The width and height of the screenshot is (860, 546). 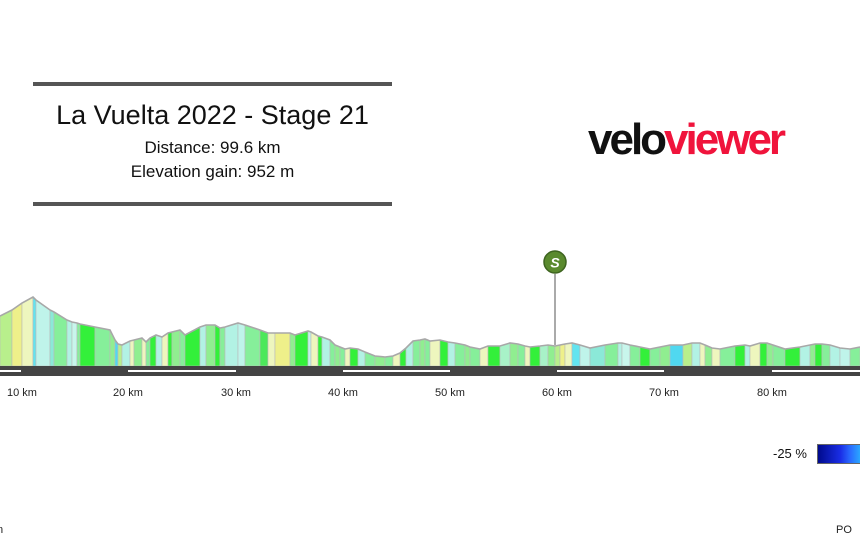 I want to click on profile-segments, so click(x=430, y=331).